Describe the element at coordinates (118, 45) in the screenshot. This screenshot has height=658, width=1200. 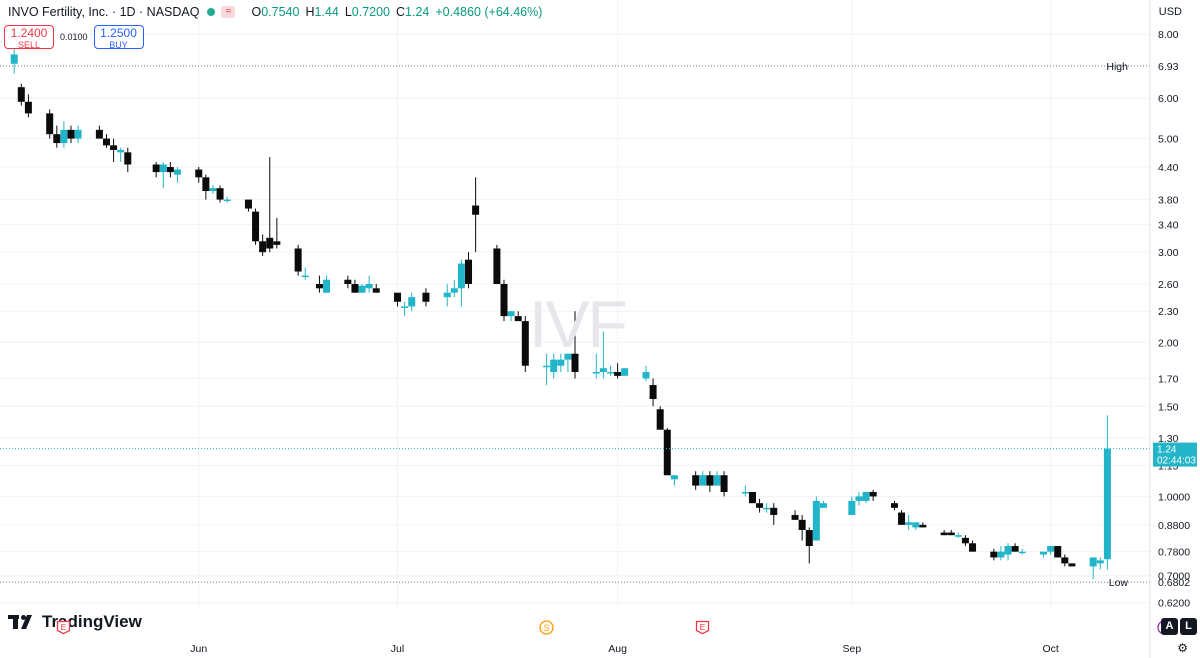
I see `buy-label: BUY` at that location.